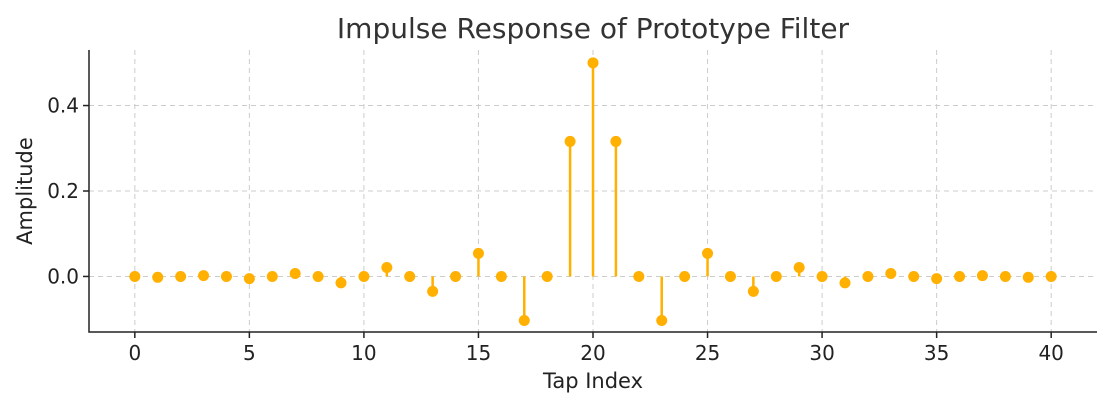 The height and width of the screenshot is (408, 1111). What do you see at coordinates (63, 276) in the screenshot?
I see `y-tick-label: 0.0` at bounding box center [63, 276].